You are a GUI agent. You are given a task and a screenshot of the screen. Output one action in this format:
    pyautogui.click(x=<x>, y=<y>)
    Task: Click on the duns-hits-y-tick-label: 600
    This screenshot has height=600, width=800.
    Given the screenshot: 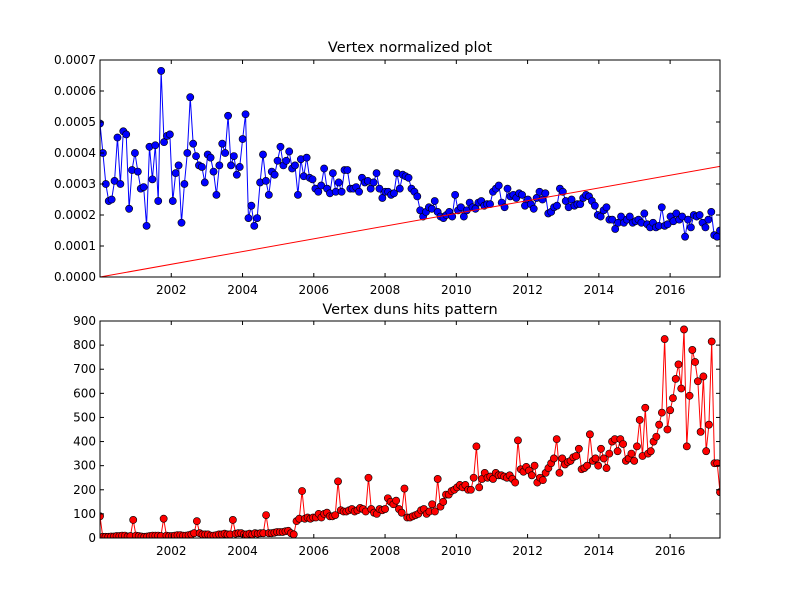 What is the action you would take?
    pyautogui.click(x=84, y=393)
    